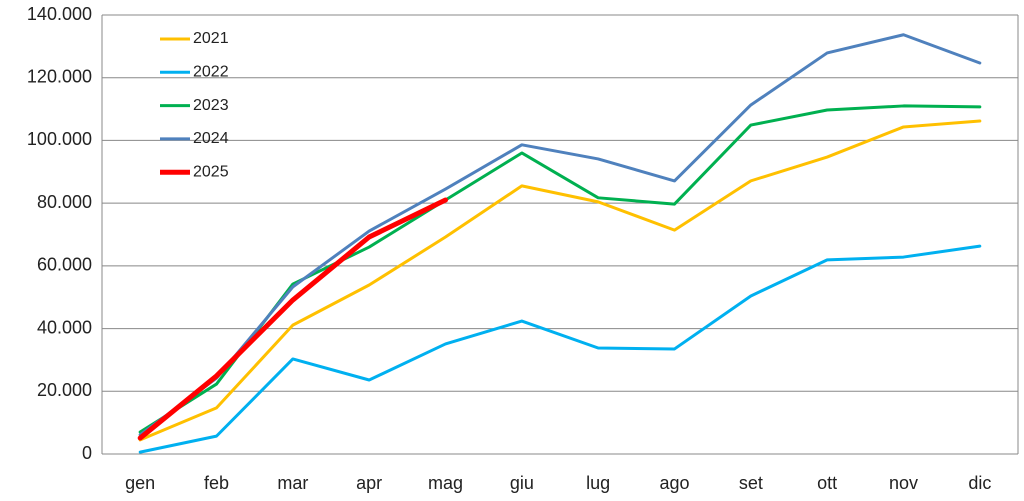  I want to click on x-tick-label: dic, so click(979, 483).